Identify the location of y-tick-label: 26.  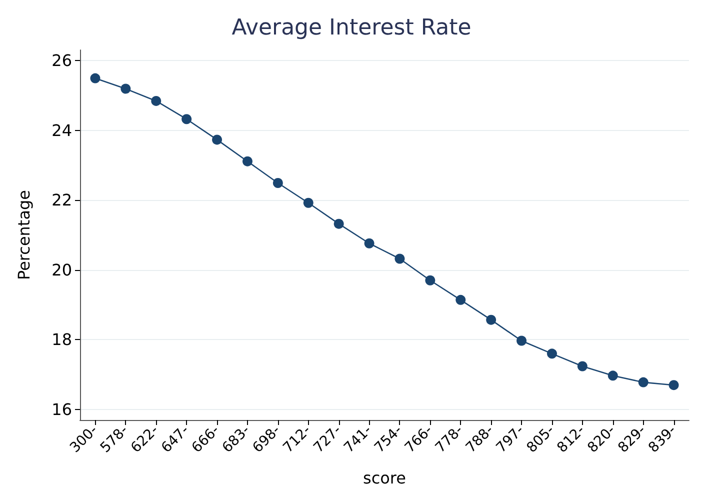
(62, 60).